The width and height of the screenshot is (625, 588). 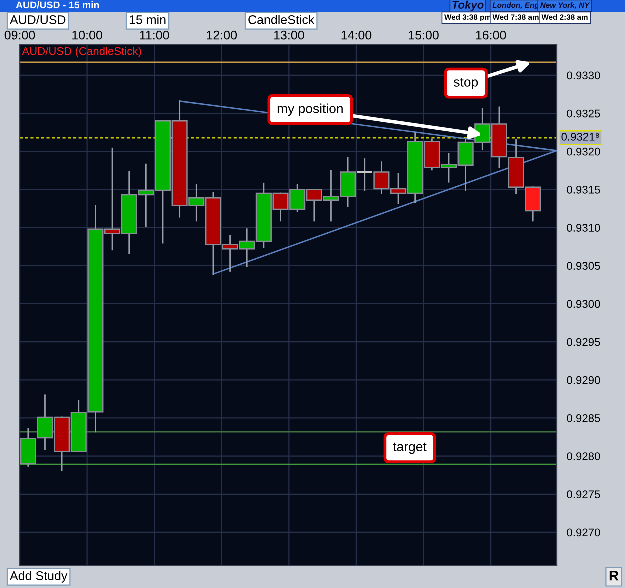 I want to click on y-tick-label: 0.9320, so click(x=583, y=152).